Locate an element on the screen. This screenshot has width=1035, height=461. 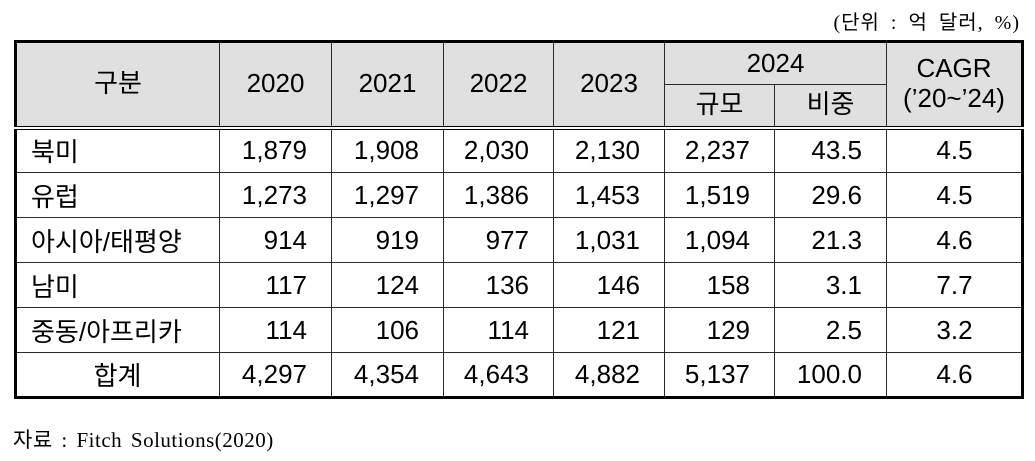
value-cell: 1,908 is located at coordinates (387, 150).